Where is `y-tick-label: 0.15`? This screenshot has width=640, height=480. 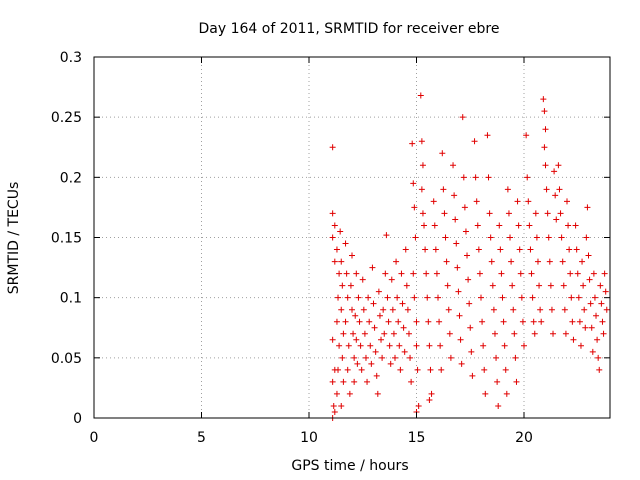
y-tick-label: 0.15 is located at coordinates (66, 239).